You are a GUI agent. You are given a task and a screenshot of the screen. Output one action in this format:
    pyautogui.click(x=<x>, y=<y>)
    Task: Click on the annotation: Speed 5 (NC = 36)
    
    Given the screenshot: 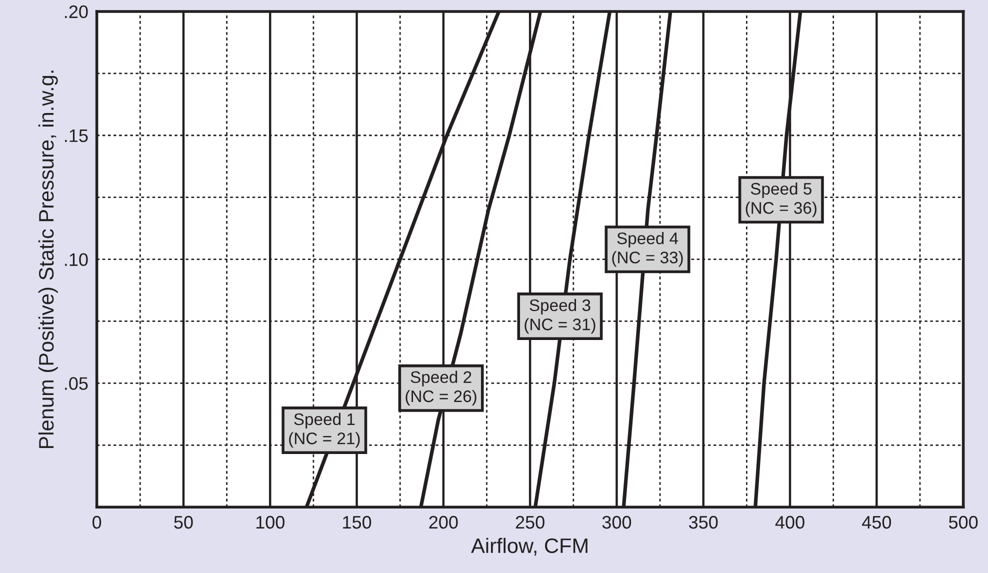 What is the action you would take?
    pyautogui.click(x=781, y=200)
    